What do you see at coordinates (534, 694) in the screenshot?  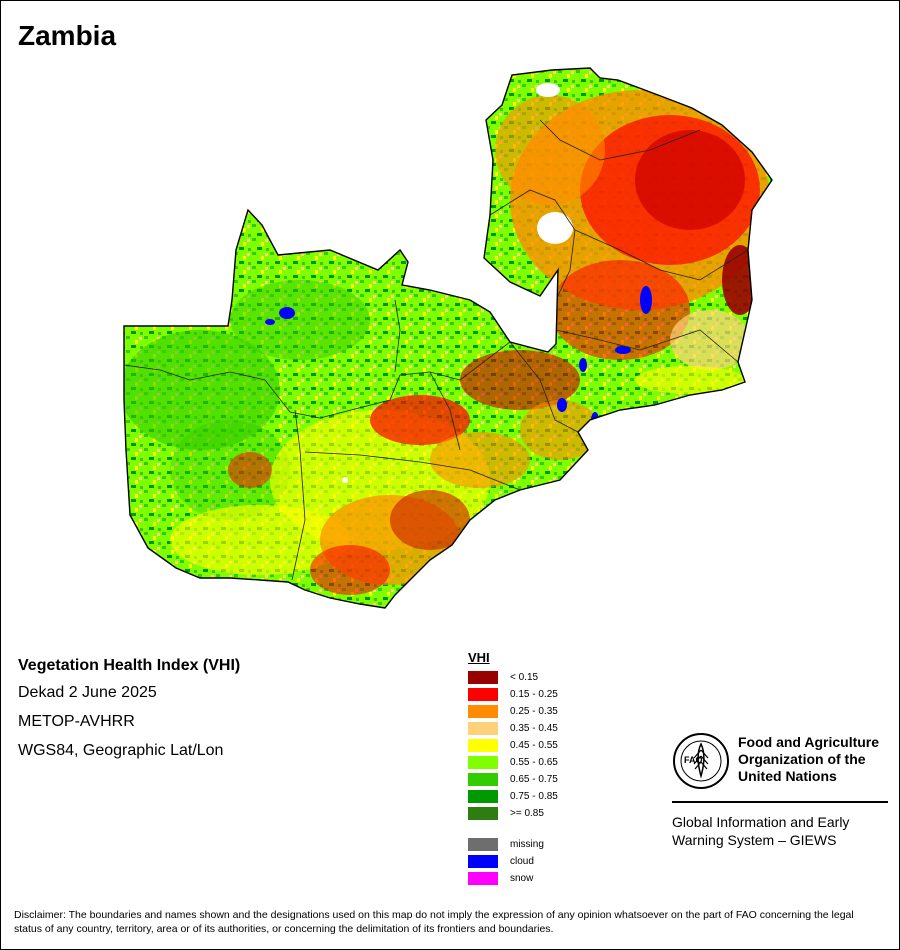 I see `legend-label: 0.15 - 0.25` at bounding box center [534, 694].